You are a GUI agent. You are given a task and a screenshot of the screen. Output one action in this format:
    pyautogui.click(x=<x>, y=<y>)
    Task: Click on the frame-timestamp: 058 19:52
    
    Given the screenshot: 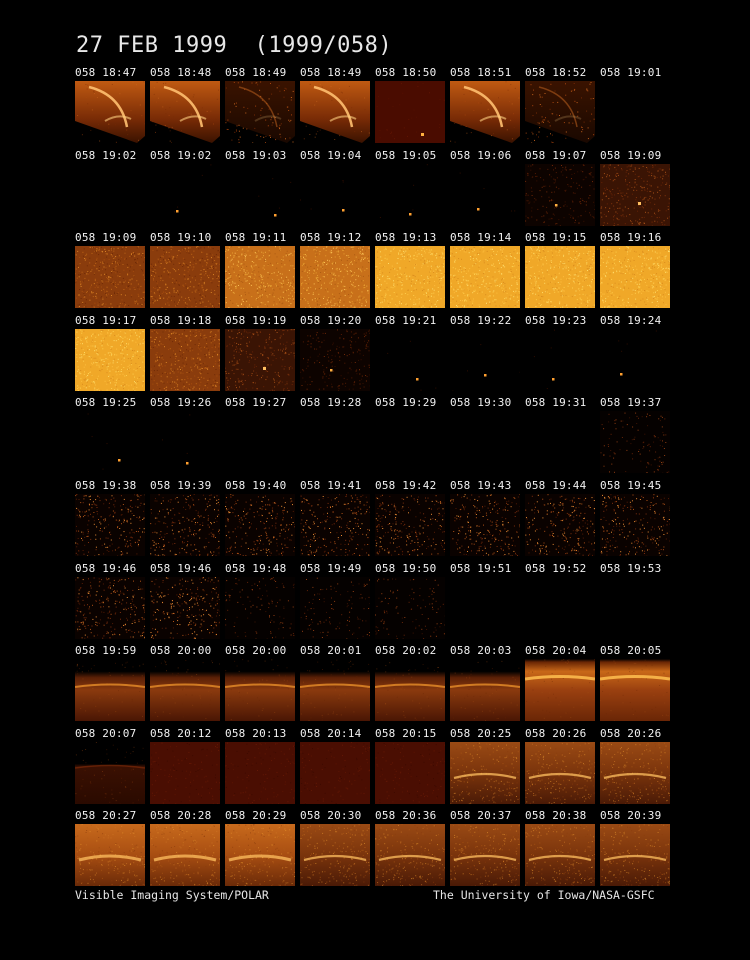 What is the action you would take?
    pyautogui.click(x=556, y=568)
    